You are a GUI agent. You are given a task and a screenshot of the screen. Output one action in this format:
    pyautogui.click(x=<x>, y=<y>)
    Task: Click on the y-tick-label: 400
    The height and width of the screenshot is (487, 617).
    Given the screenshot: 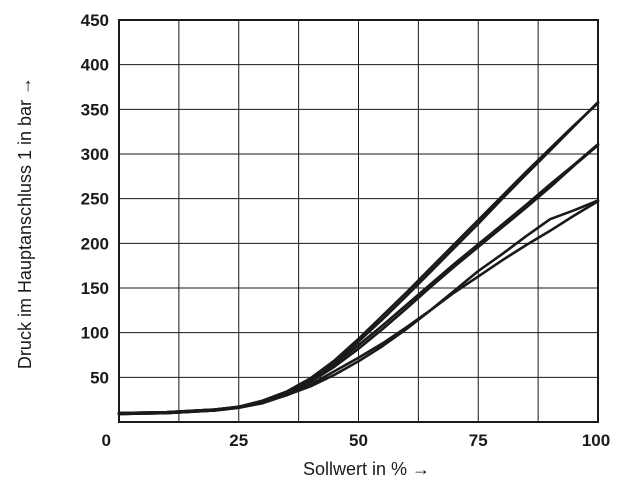 What is the action you would take?
    pyautogui.click(x=95, y=65)
    